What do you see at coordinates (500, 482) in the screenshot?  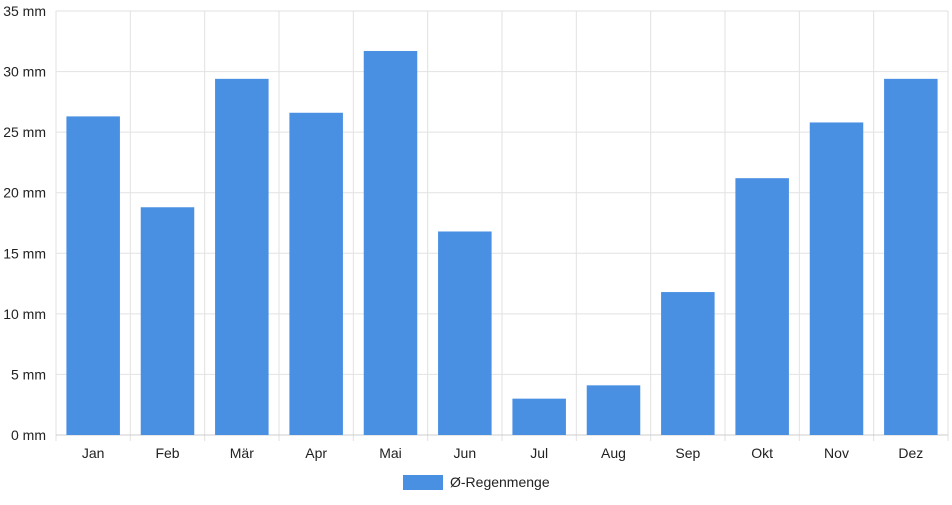 I see `legend-label: Ø-Regenmenge` at bounding box center [500, 482].